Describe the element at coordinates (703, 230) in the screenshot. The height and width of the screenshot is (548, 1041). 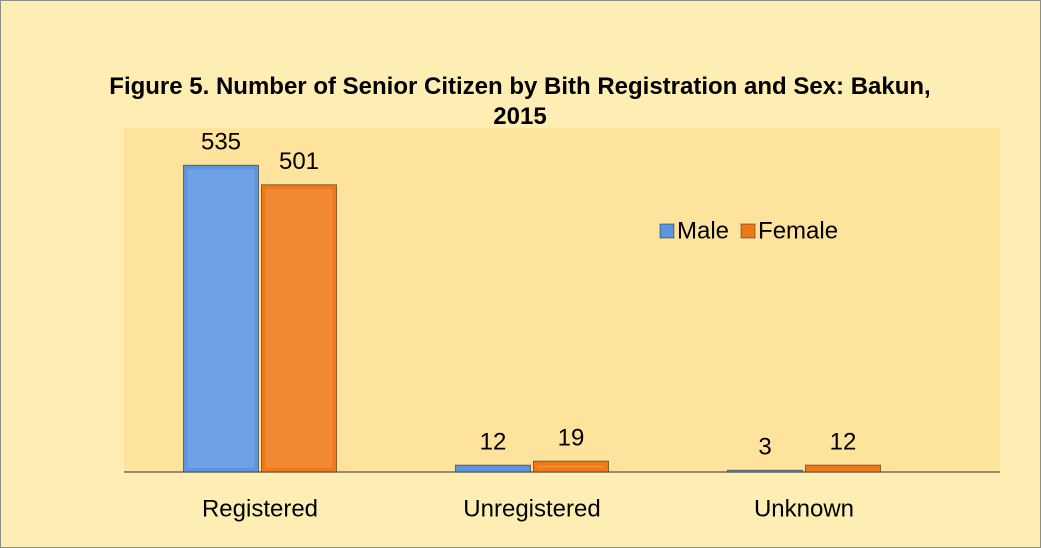
I see `legend-label: Male` at that location.